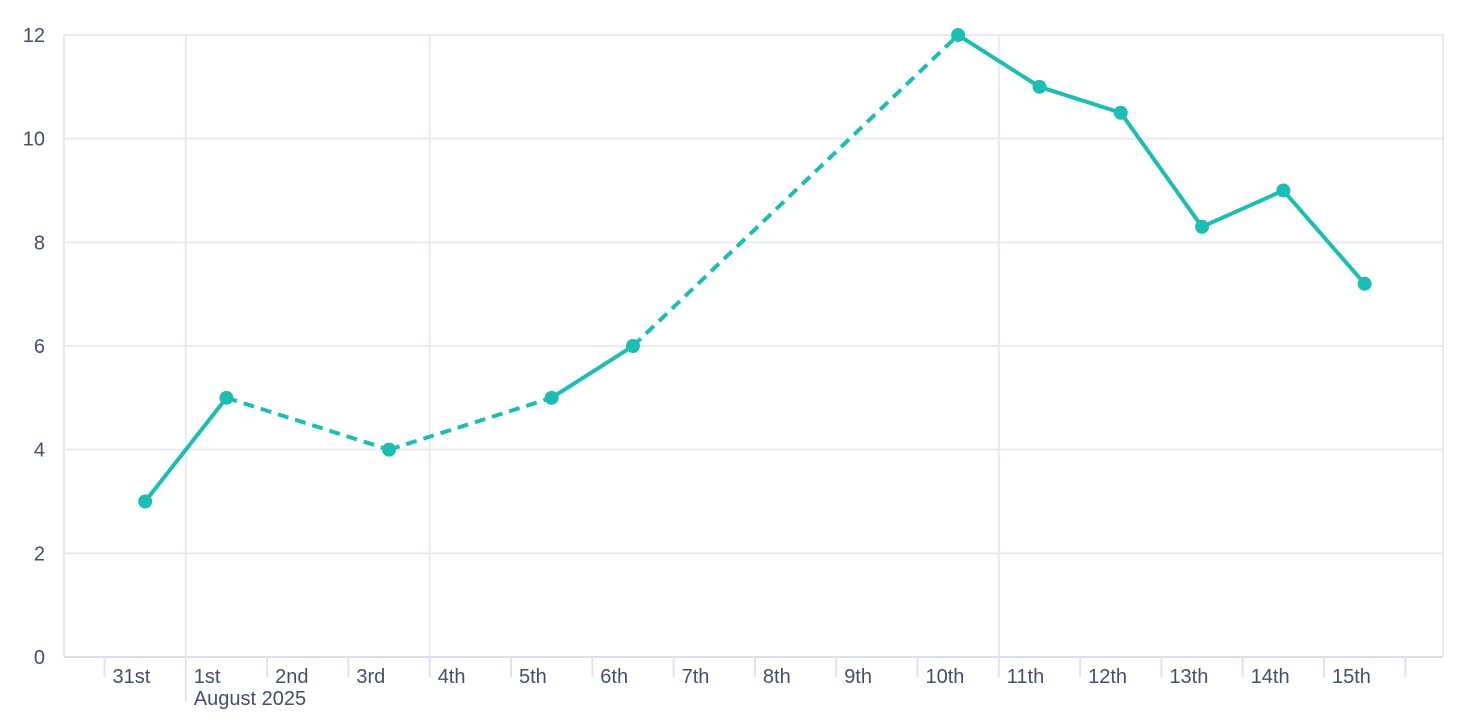 The width and height of the screenshot is (1464, 726). What do you see at coordinates (370, 677) in the screenshot?
I see `x-tick-label: 3rd` at bounding box center [370, 677].